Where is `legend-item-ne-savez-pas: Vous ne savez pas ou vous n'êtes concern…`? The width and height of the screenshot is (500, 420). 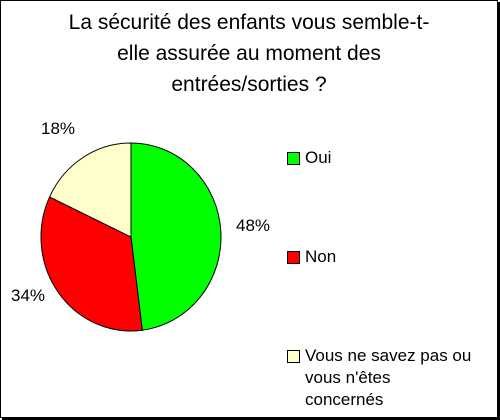
legend-item-ne-savez-pas: Vous ne savez pas ou vous n'êtes concern… is located at coordinates (379, 378).